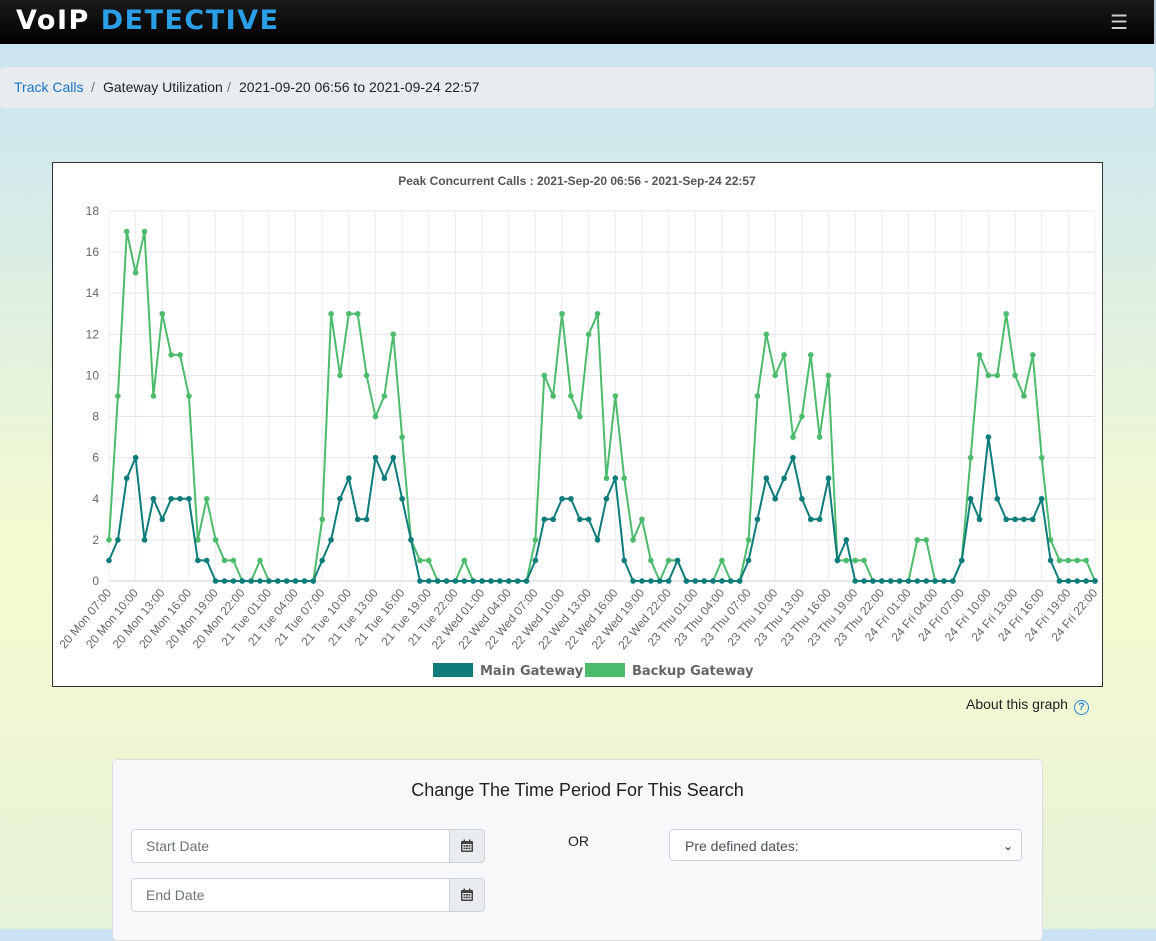 This screenshot has width=1156, height=941. Describe the element at coordinates (1119, 23) in the screenshot. I see `hamburger-icon: ☰` at that location.